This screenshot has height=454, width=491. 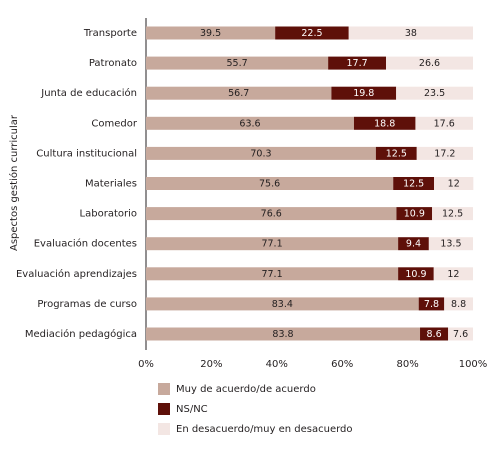 I want to click on y-axis-label: Aspectos gestión curricular, so click(x=14, y=182).